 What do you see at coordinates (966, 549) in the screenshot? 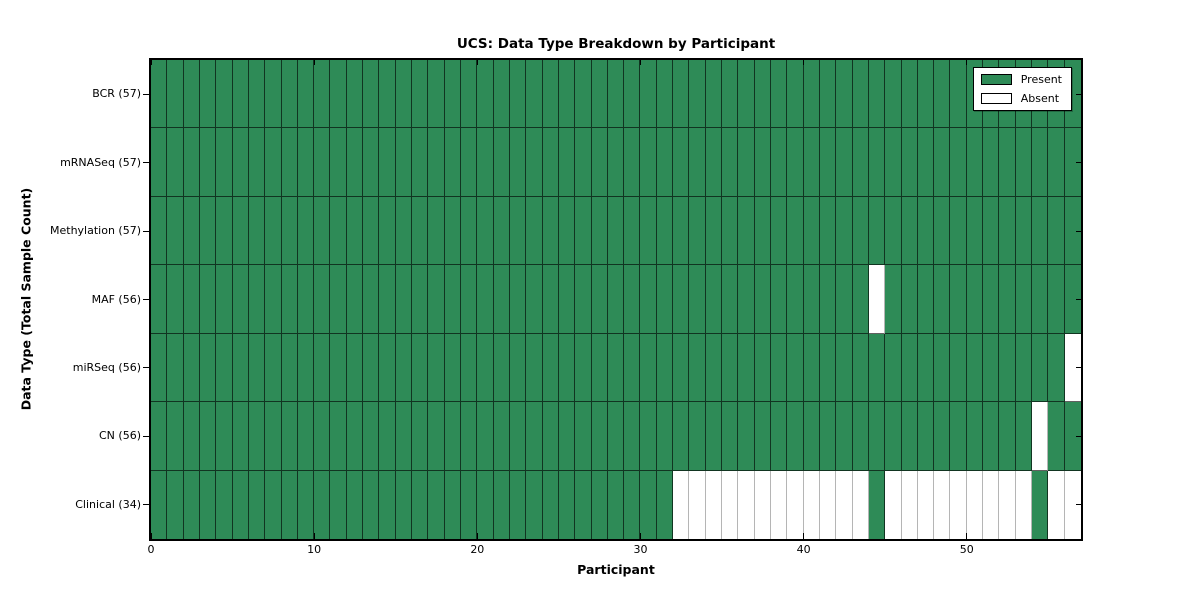
I see `x-tick-label: 50` at bounding box center [966, 549].